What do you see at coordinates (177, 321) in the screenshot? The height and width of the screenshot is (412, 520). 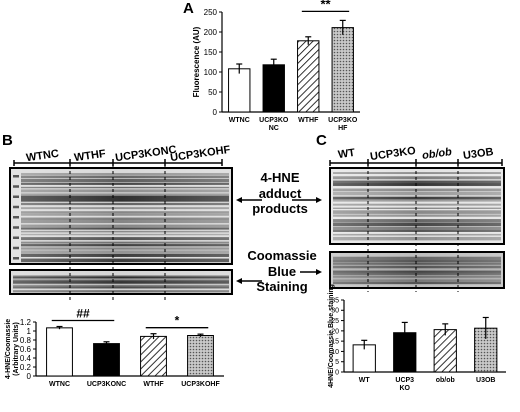 I see `significance-mark: *` at bounding box center [177, 321].